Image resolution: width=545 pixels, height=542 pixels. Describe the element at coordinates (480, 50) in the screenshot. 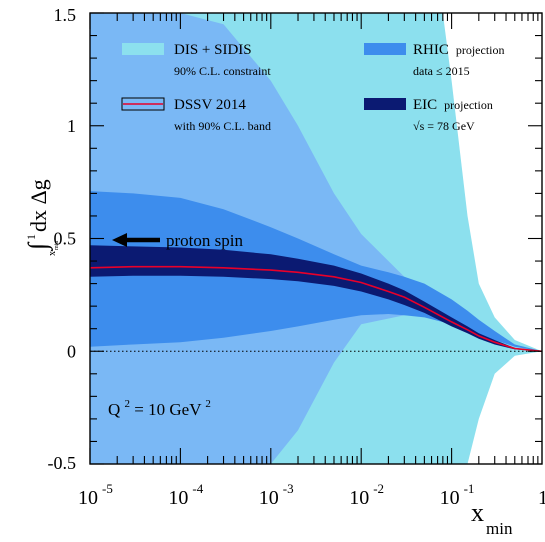

I see `legend-rhic-small: projection` at that location.